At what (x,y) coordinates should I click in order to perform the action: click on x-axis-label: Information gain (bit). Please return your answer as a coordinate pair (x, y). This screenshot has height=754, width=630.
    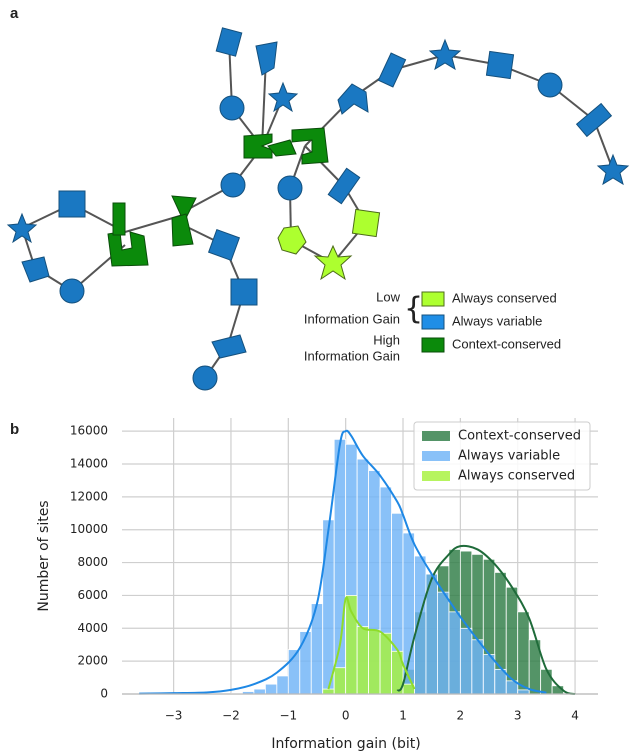
    Looking at the image, I should click on (345, 744).